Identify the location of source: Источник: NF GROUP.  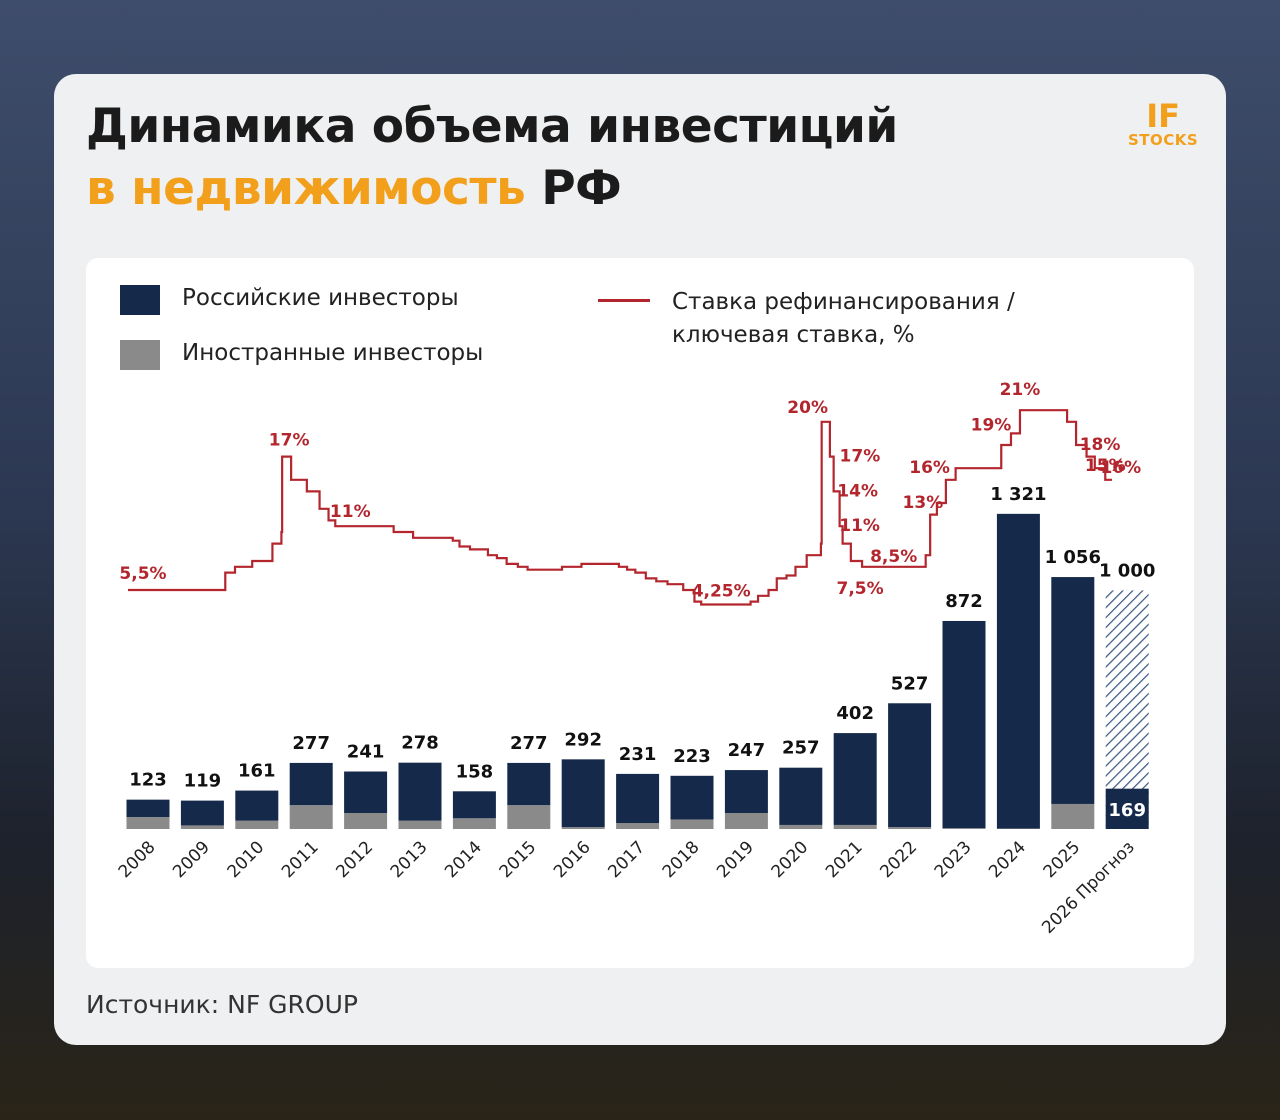
(222, 1004).